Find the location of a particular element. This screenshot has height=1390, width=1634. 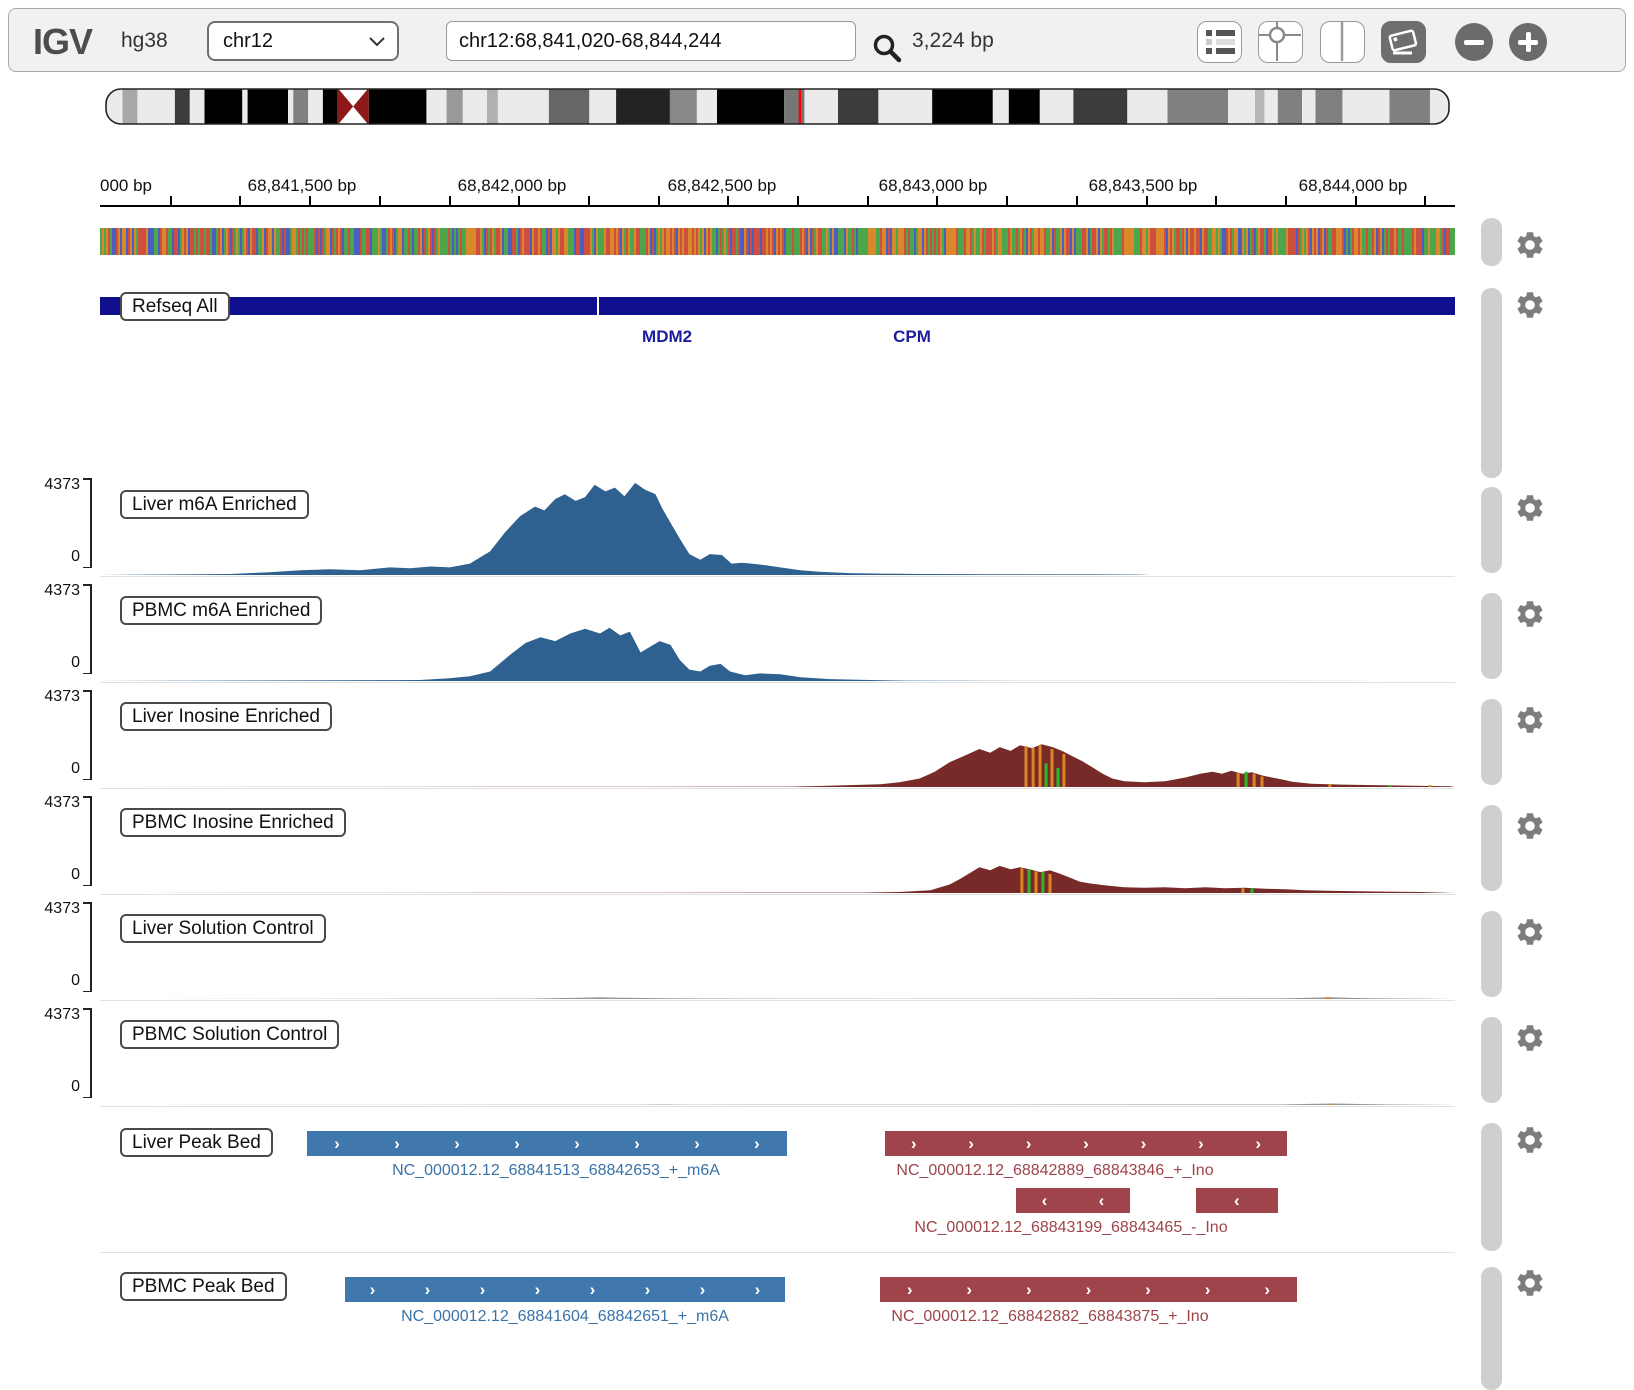

search-icon is located at coordinates (887, 48).